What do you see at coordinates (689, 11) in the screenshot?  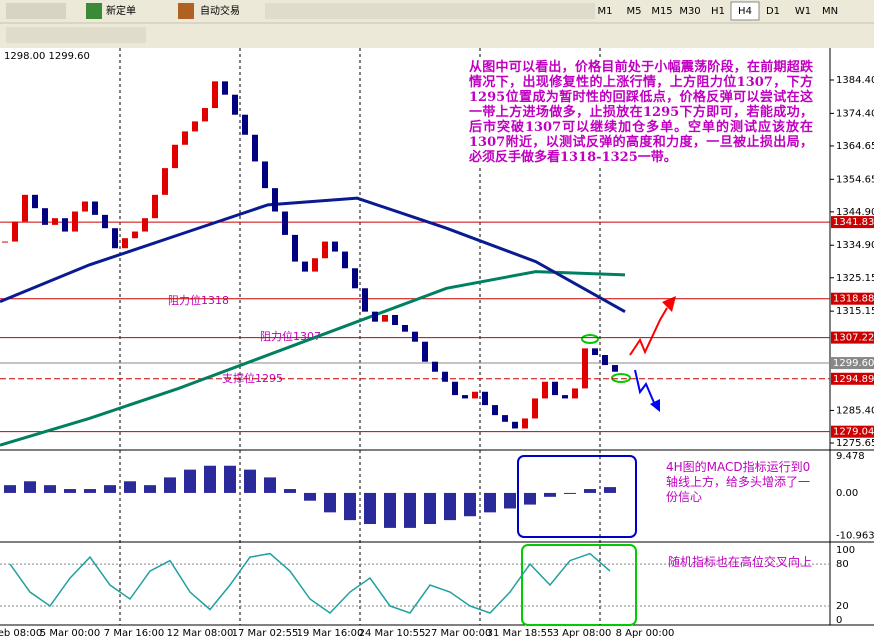 I see `timeframe-button: M30` at bounding box center [689, 11].